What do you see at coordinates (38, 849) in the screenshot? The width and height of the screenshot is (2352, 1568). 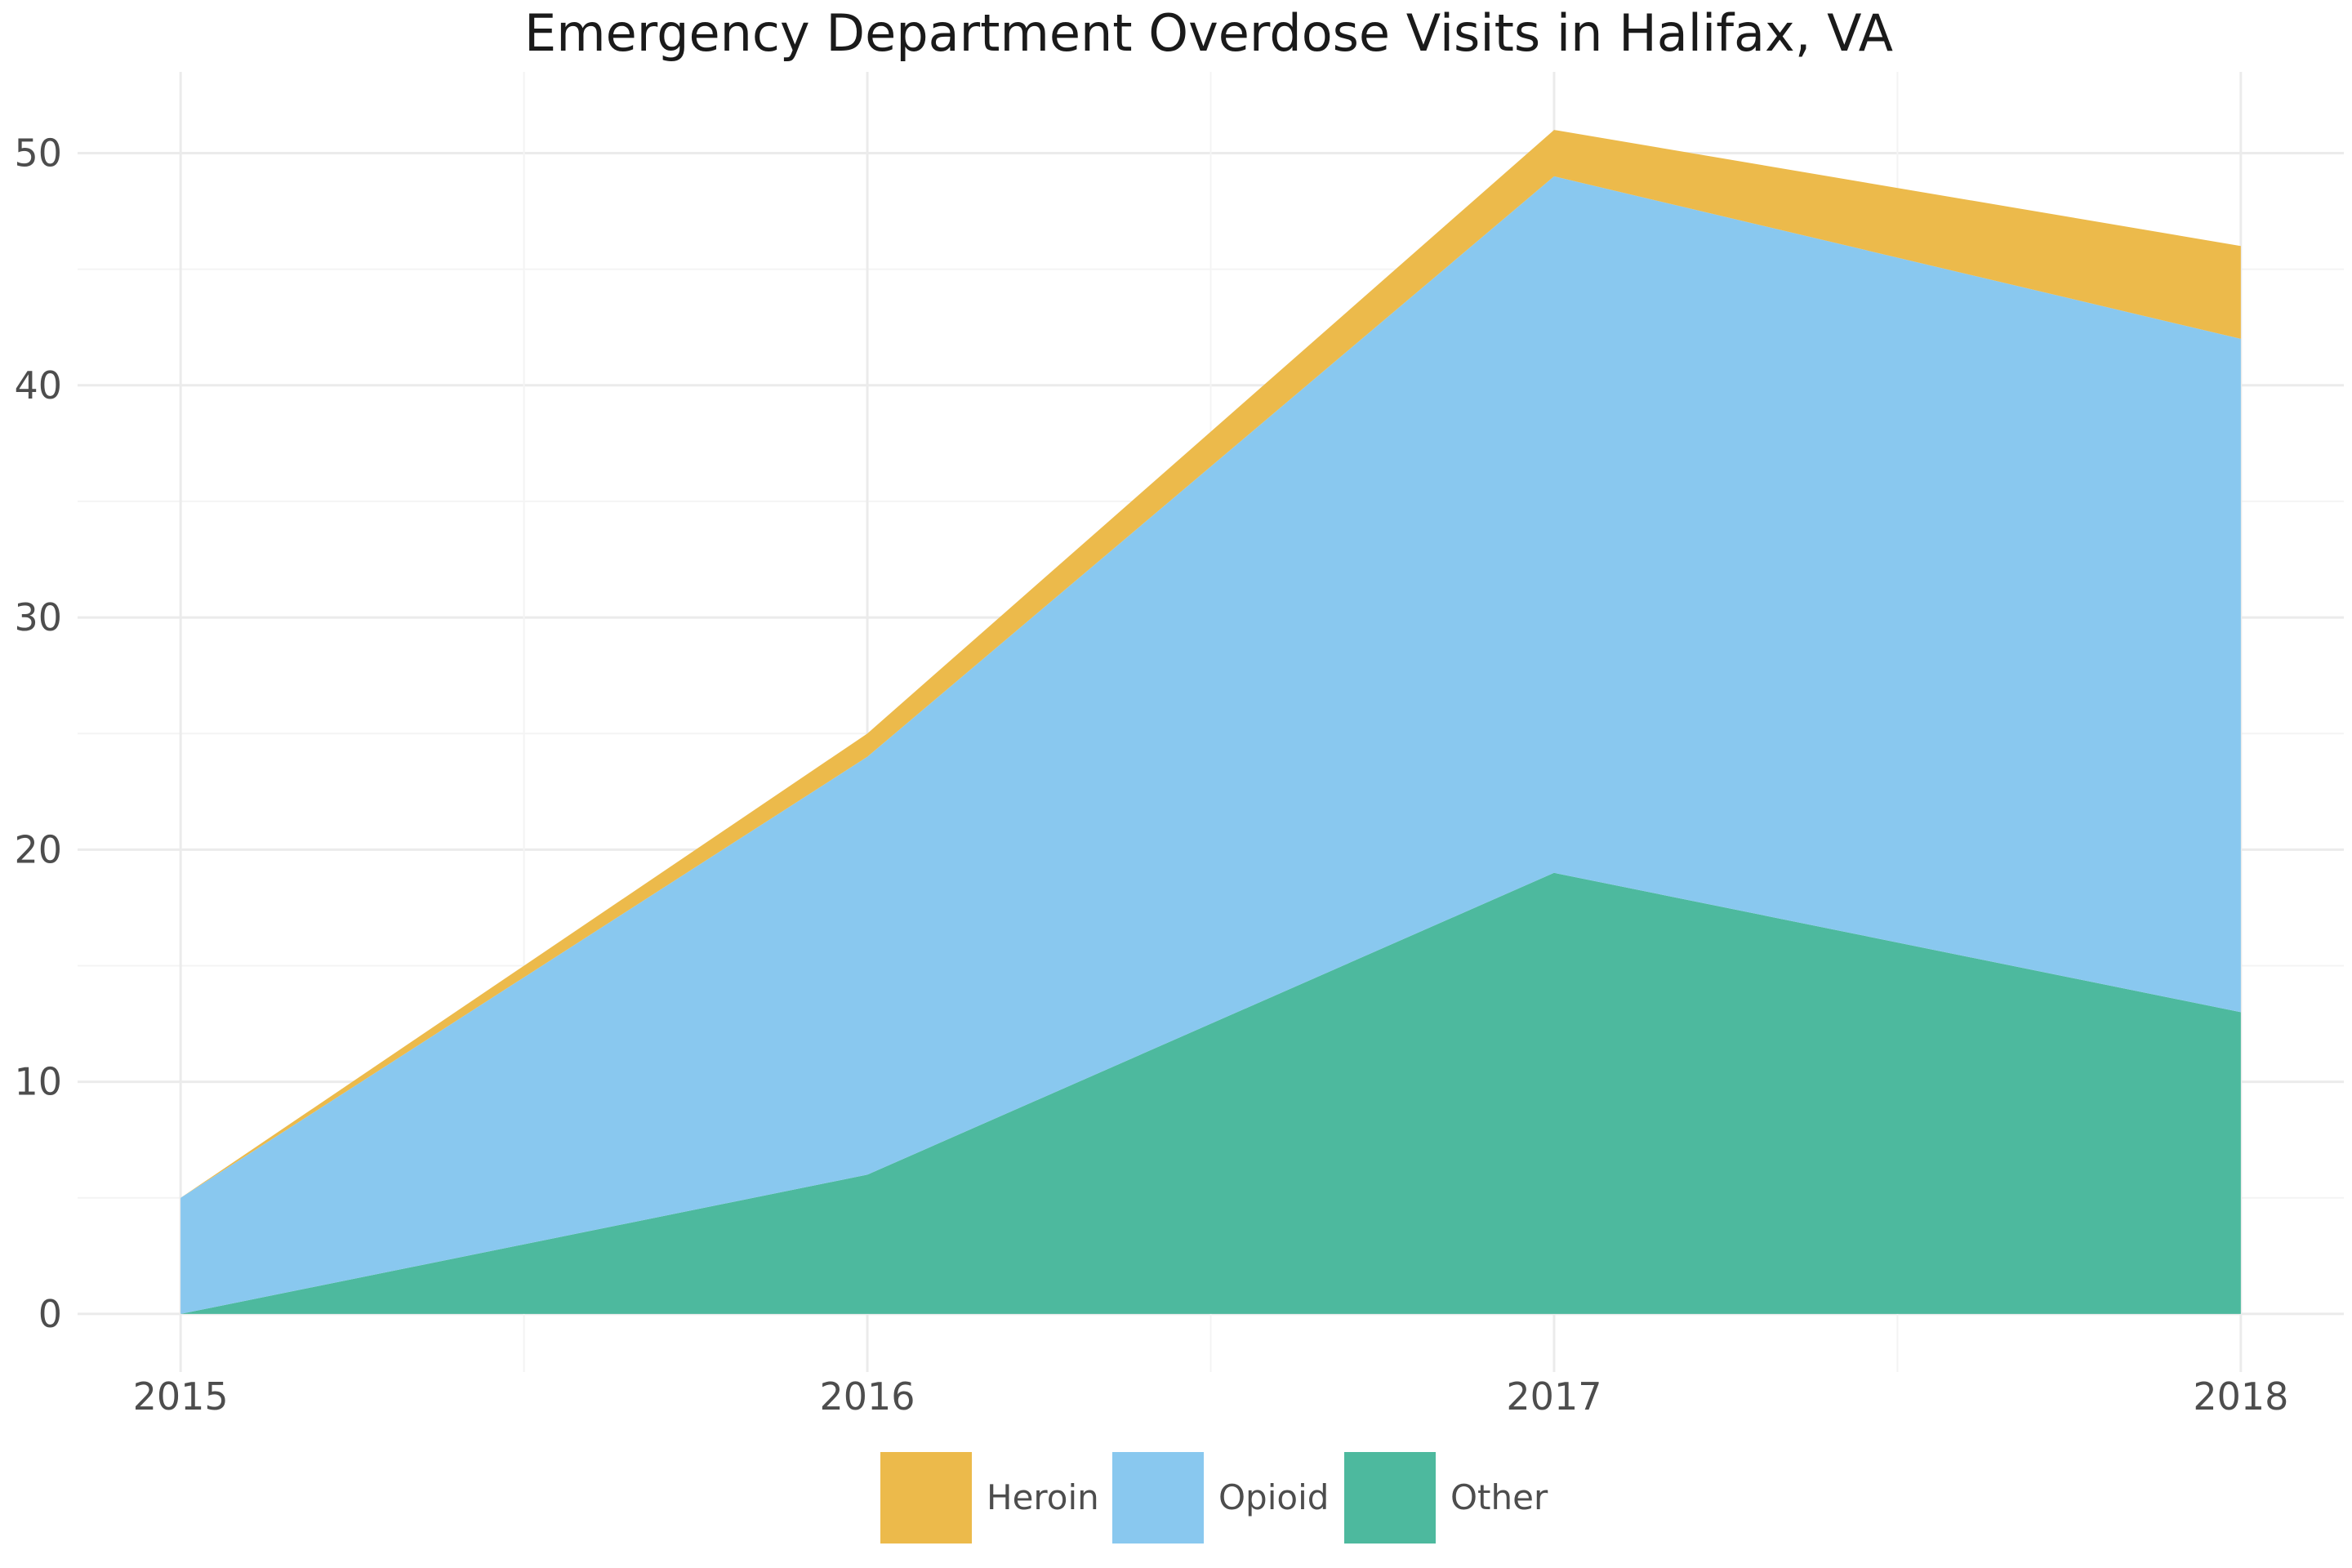 I see `y-tick-label: 20` at bounding box center [38, 849].